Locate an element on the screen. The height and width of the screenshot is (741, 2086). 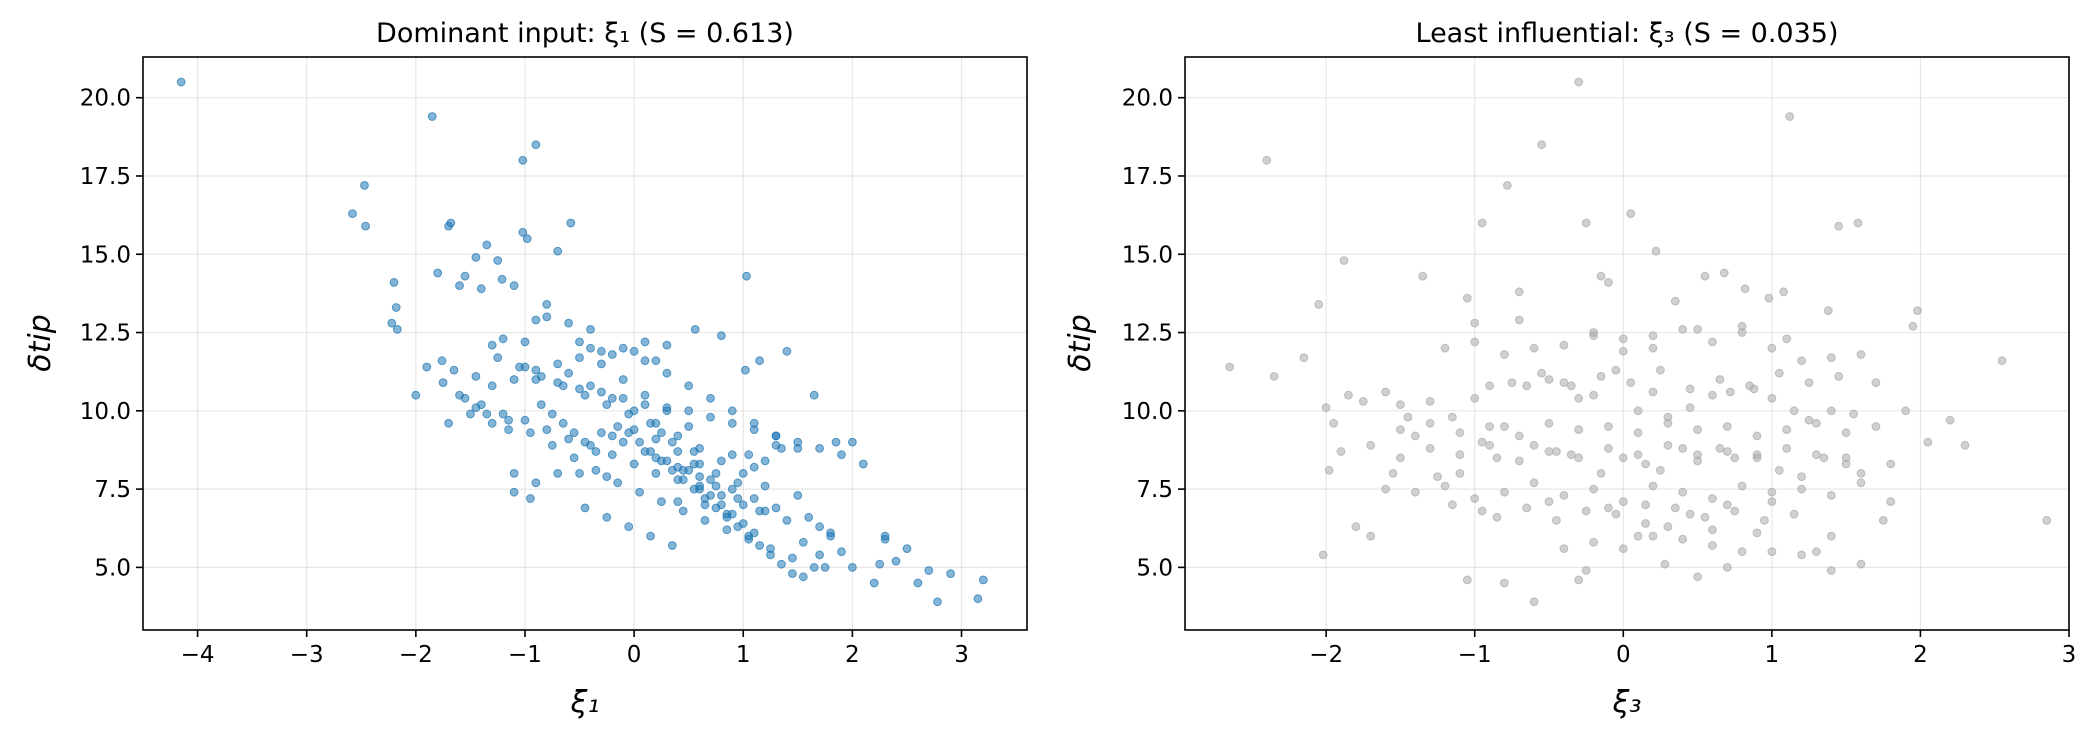
right-plot-x-tick-label: 1 is located at coordinates (1772, 655).